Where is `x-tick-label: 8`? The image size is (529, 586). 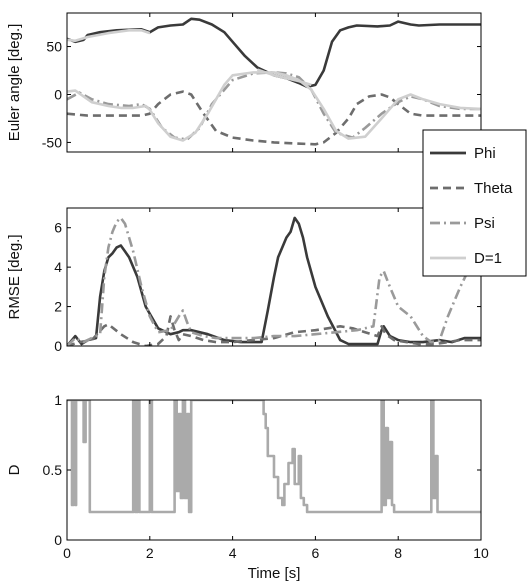 x-tick-label: 8 is located at coordinates (398, 553).